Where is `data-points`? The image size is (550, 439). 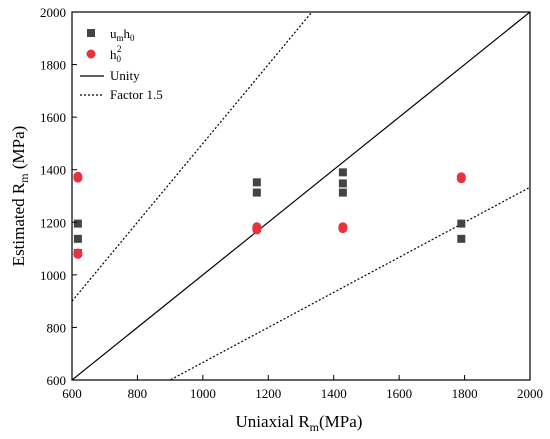 data-points is located at coordinates (269, 213).